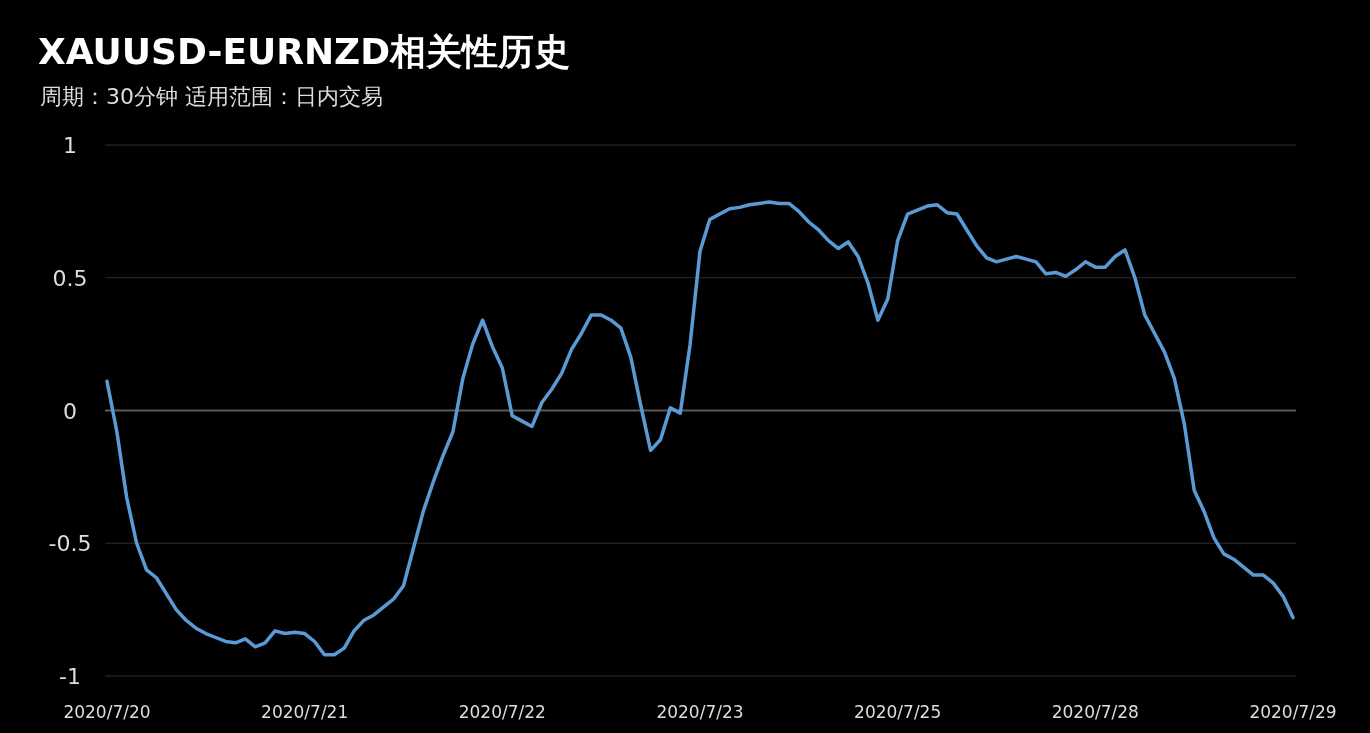 This screenshot has height=733, width=1370. Describe the element at coordinates (70, 676) in the screenshot. I see `y-tick-label: -1` at that location.